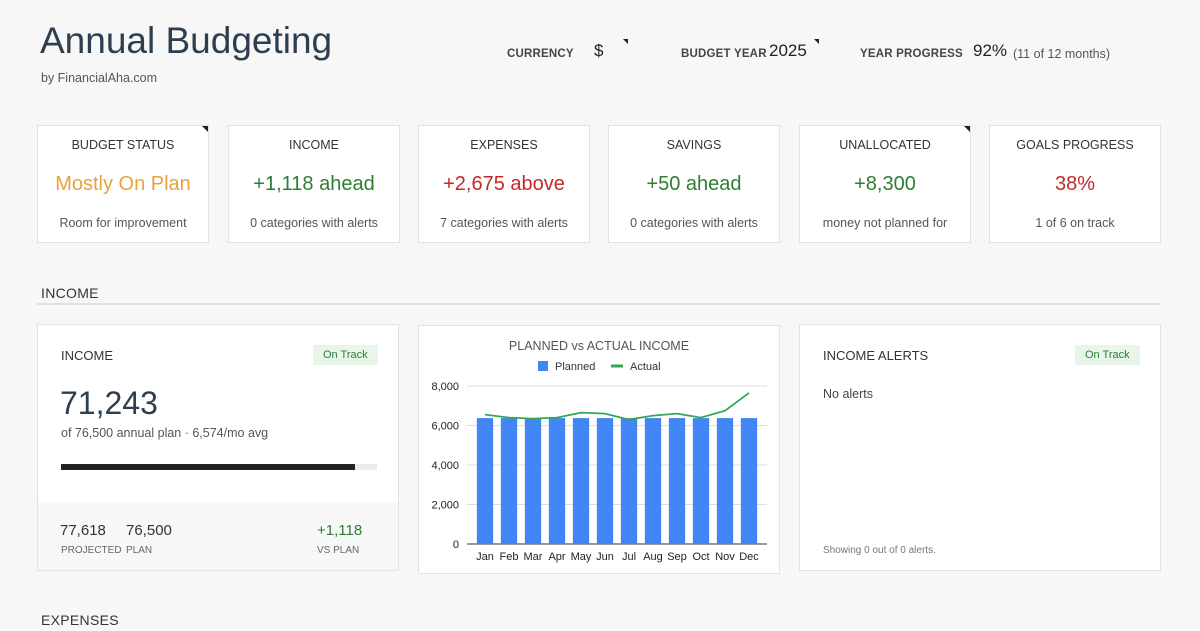  I want to click on kpi-subtext: 1 of 6 on track, so click(1075, 223).